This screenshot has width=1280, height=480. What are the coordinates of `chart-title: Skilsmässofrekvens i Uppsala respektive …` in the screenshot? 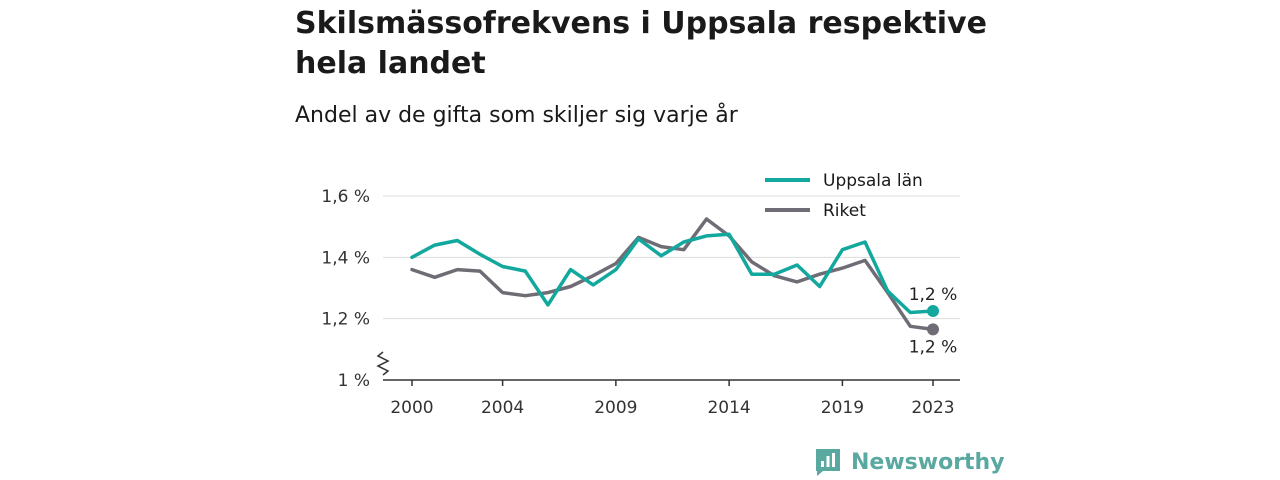 It's located at (641, 43).